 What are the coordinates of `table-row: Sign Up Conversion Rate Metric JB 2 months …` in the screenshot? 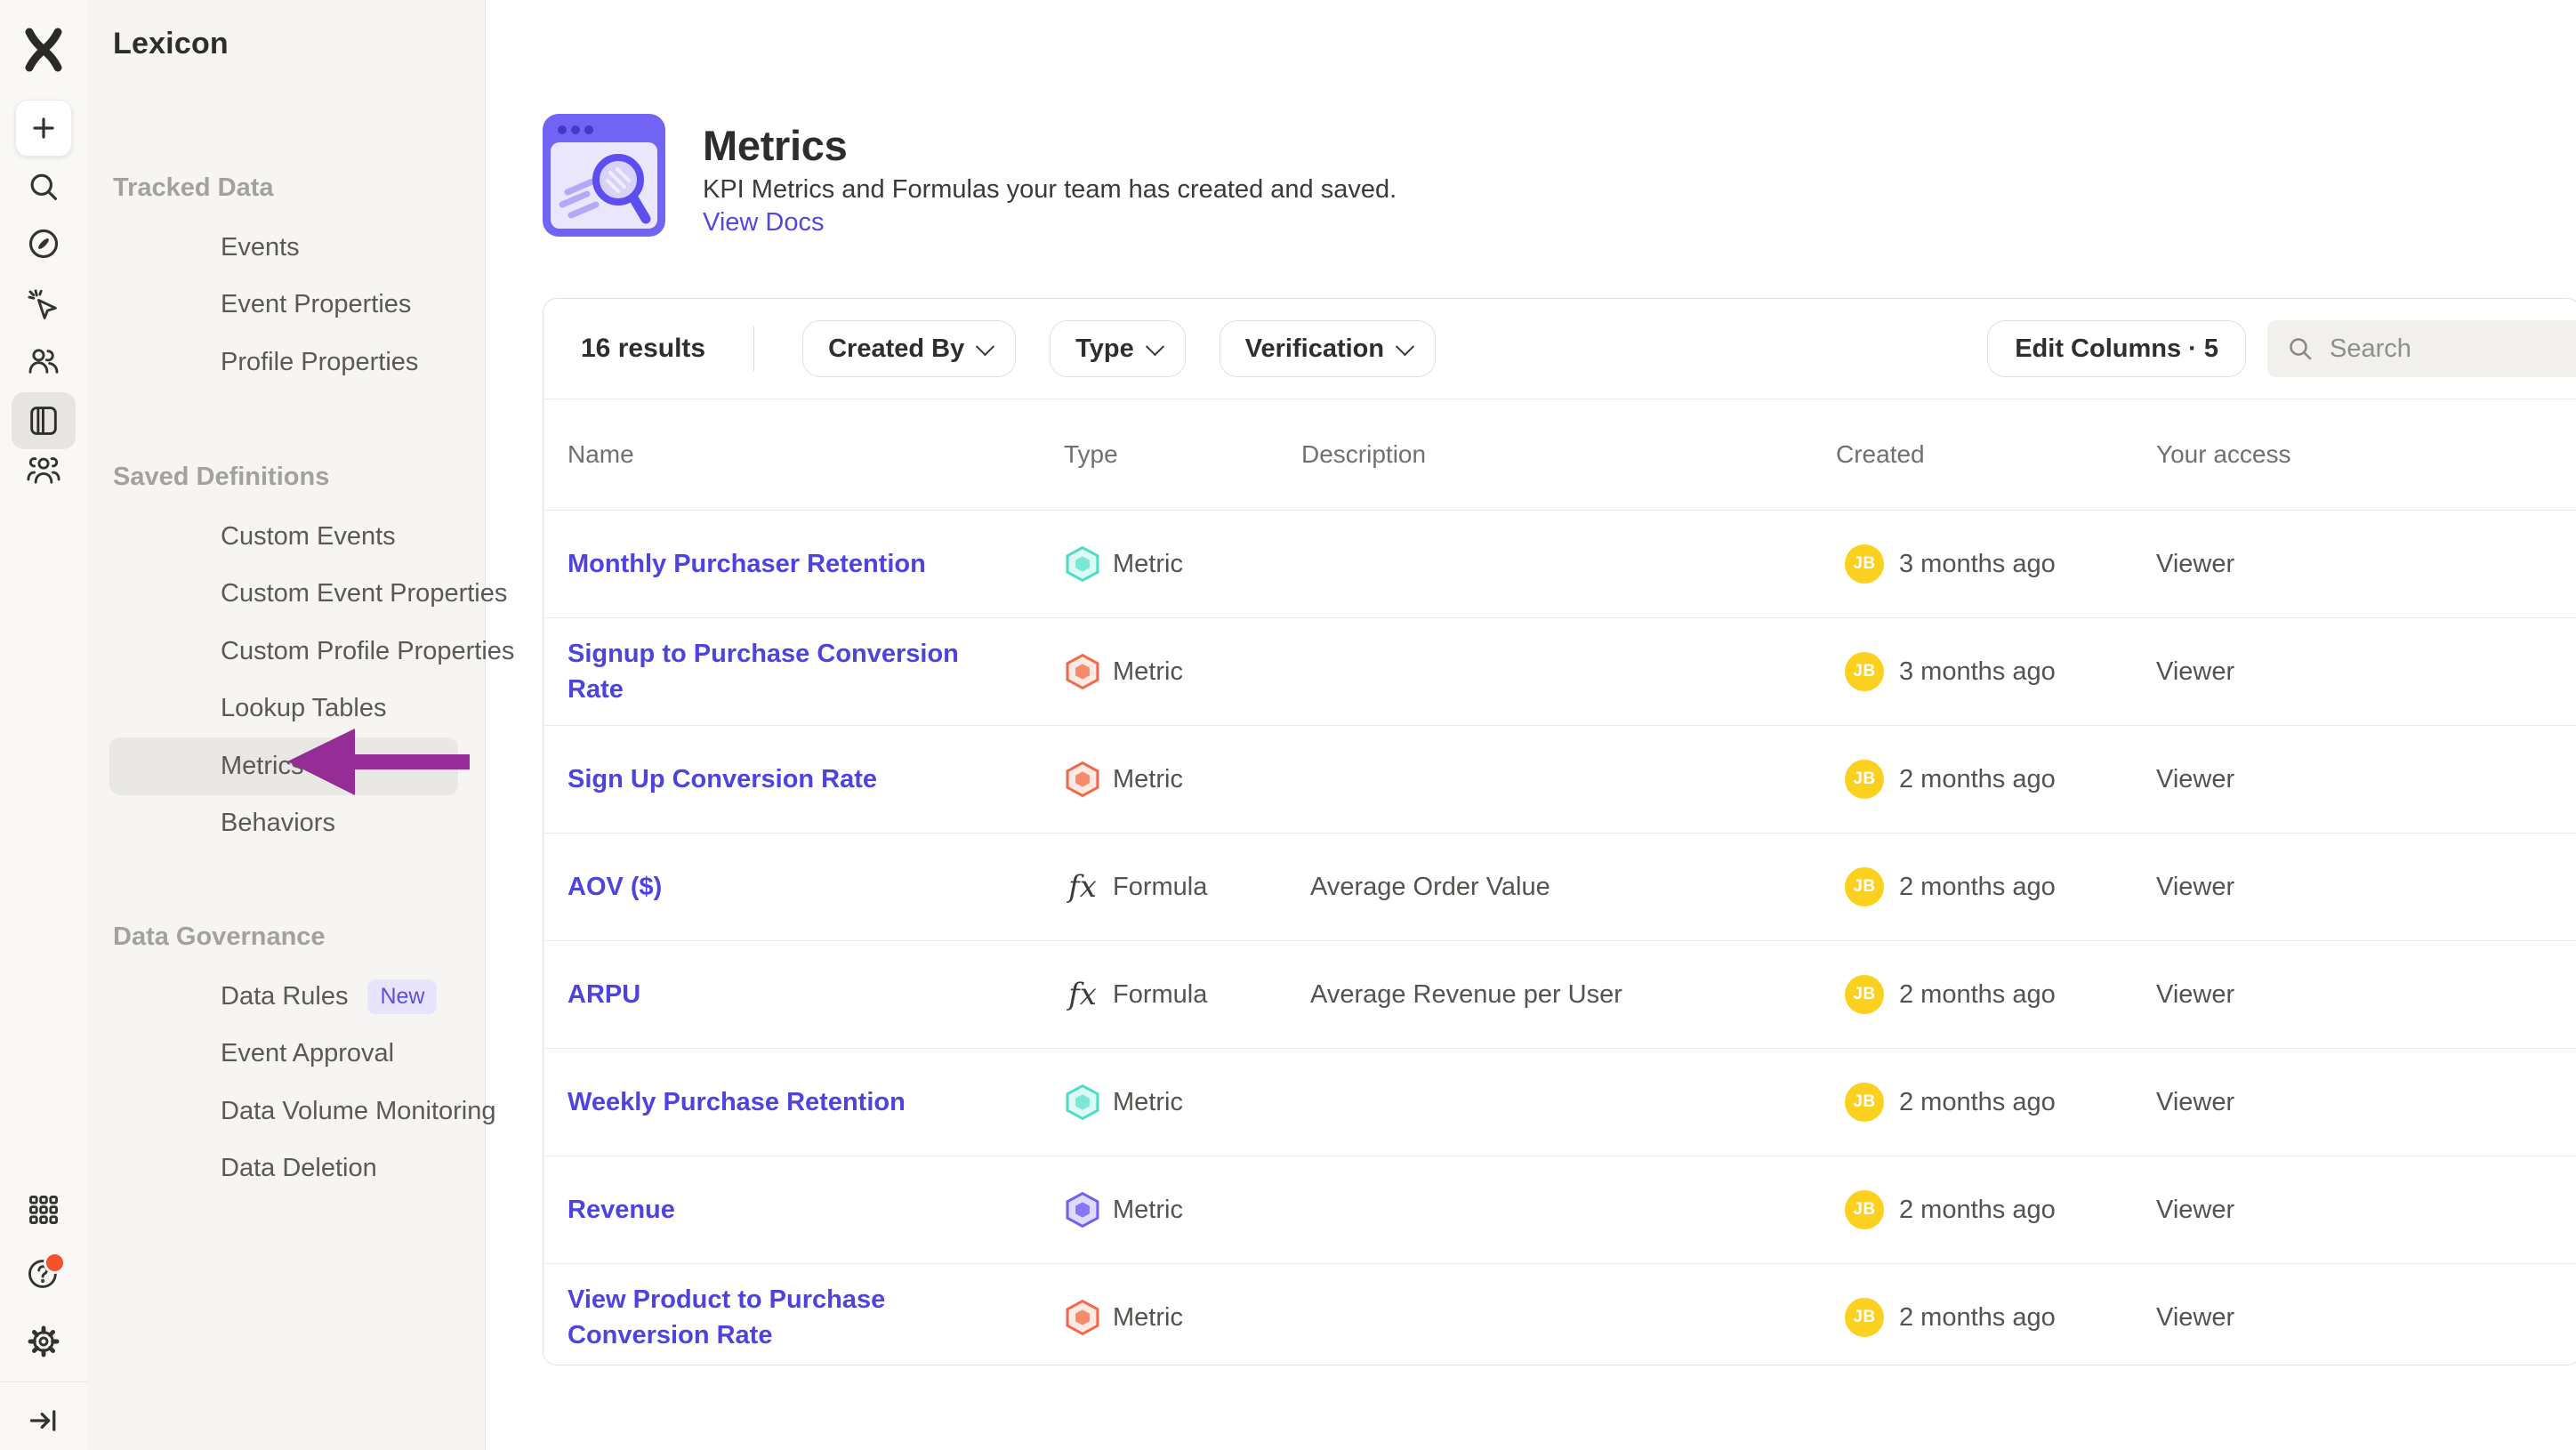 It's located at (1559, 780).